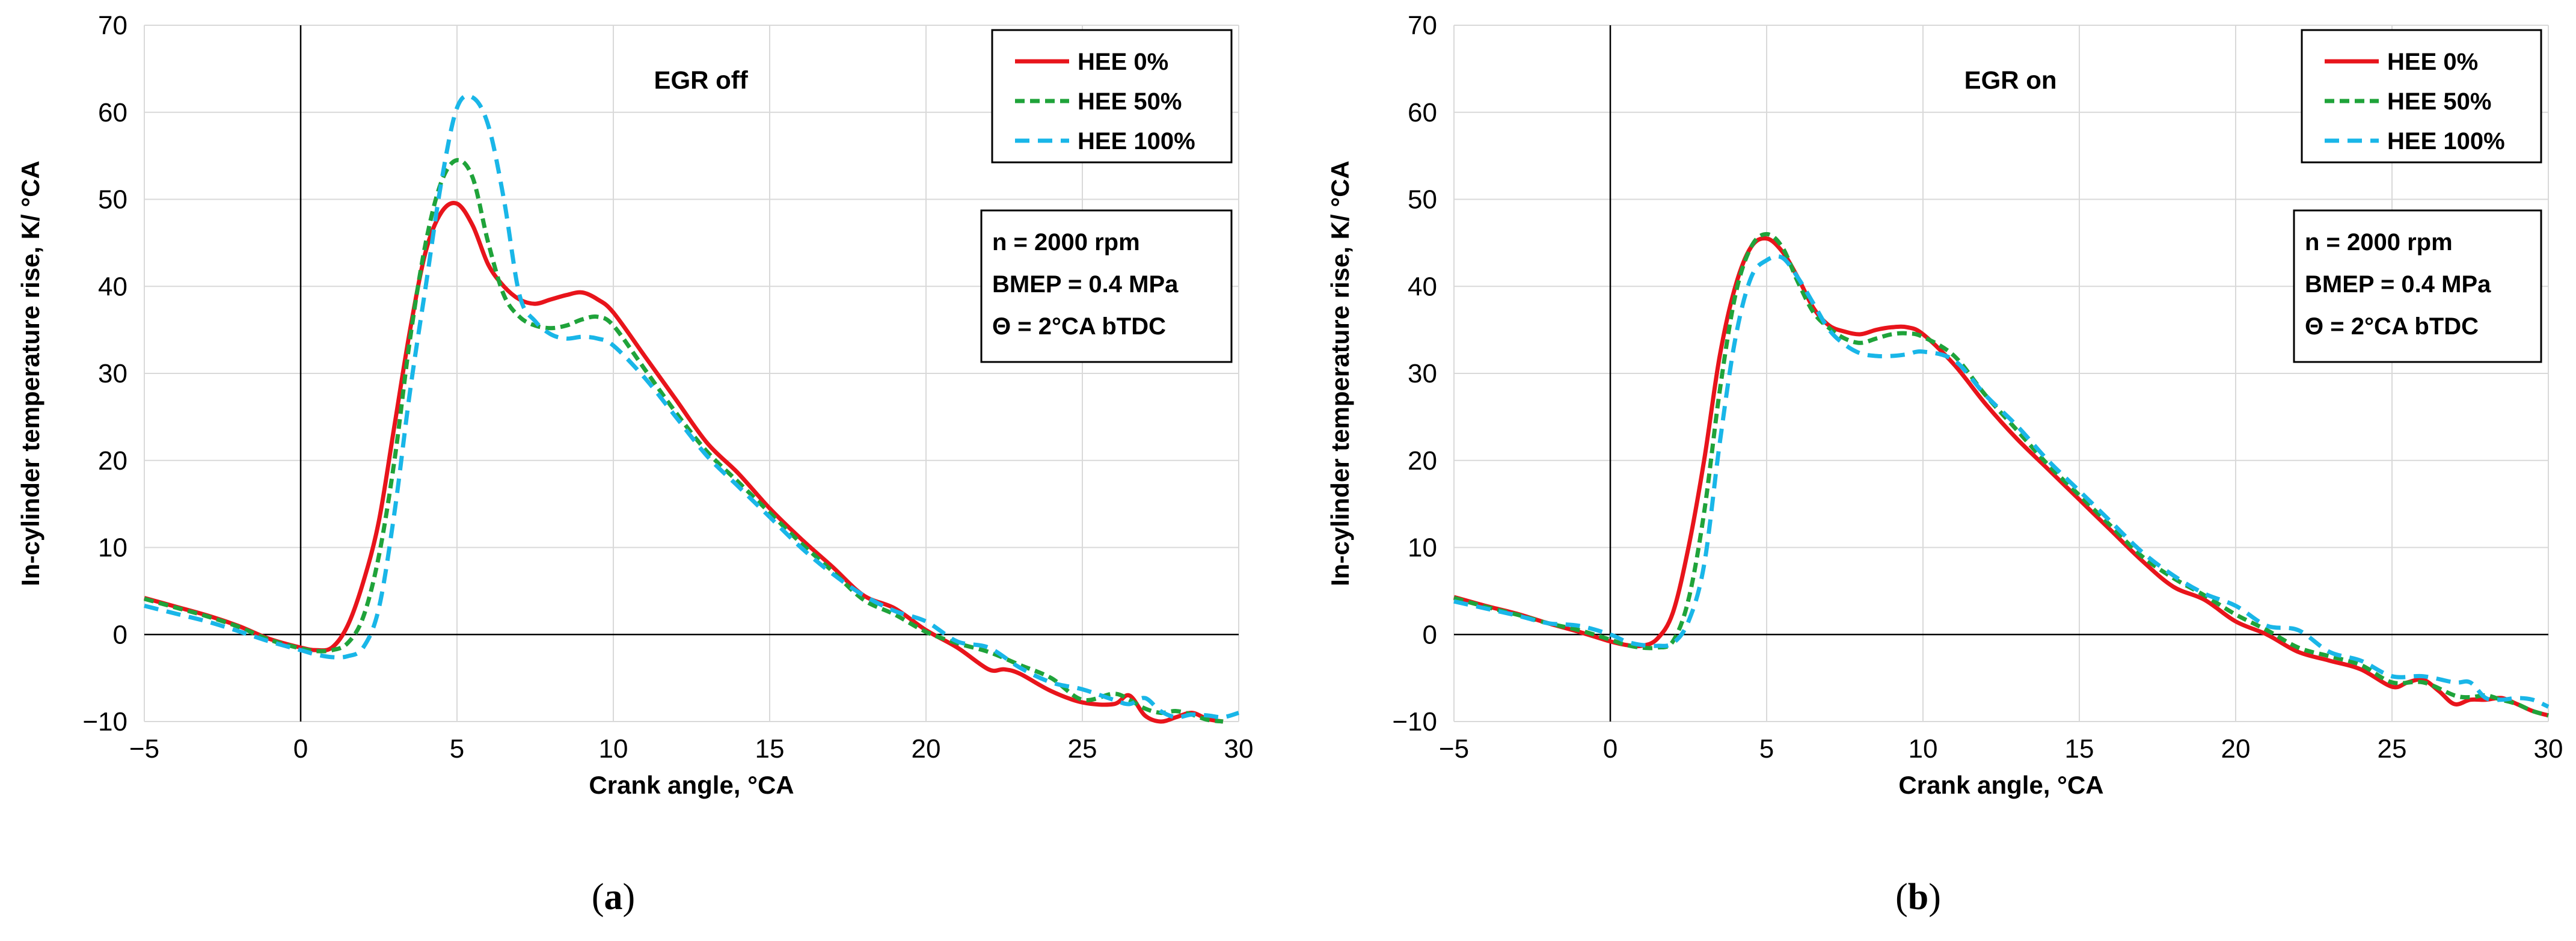 Image resolution: width=2576 pixels, height=941 pixels. I want to click on panel-caption-letter: b, so click(1918, 897).